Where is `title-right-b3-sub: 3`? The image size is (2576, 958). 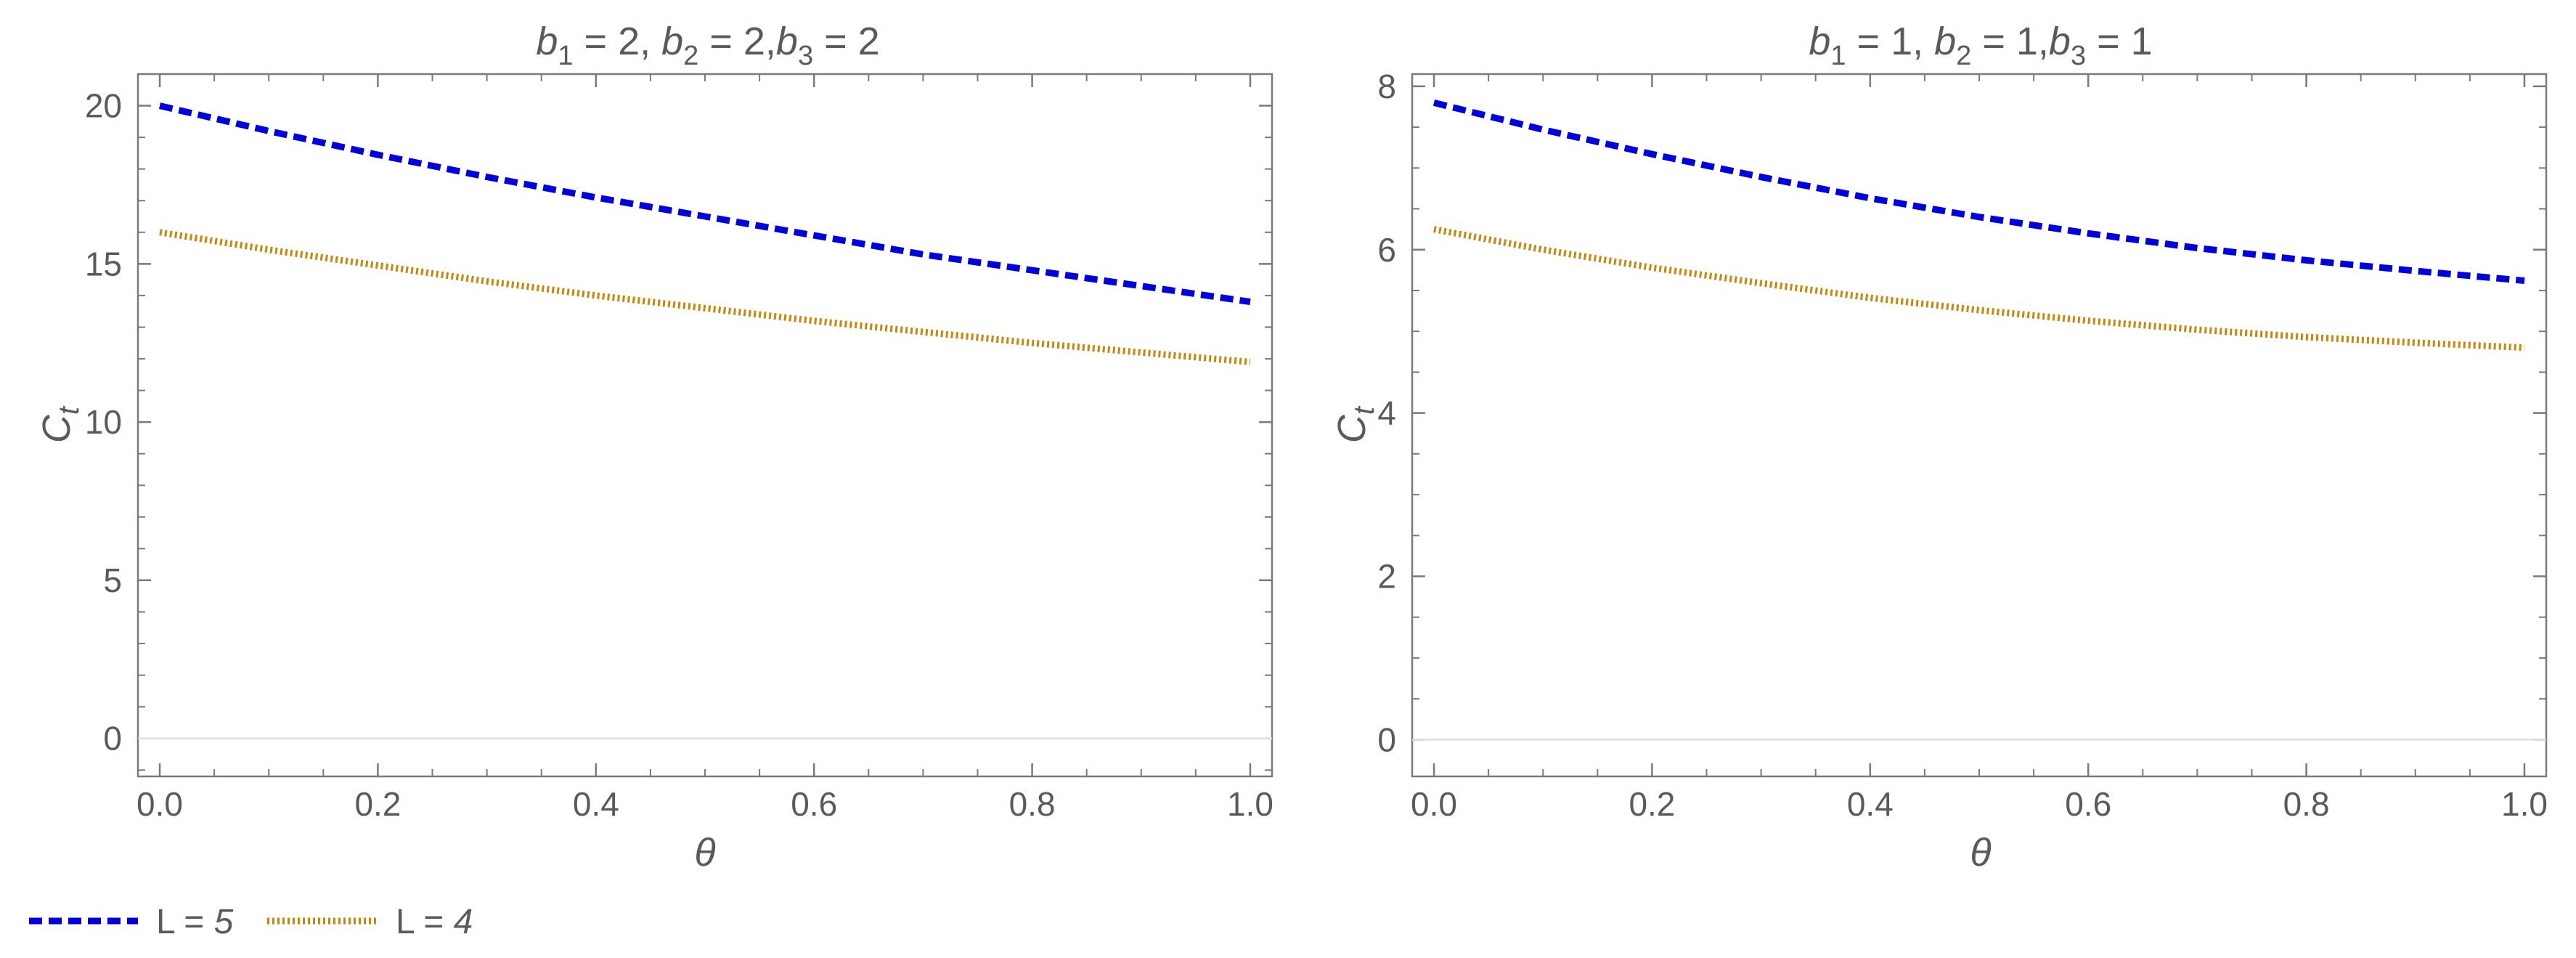 title-right-b3-sub: 3 is located at coordinates (2078, 56).